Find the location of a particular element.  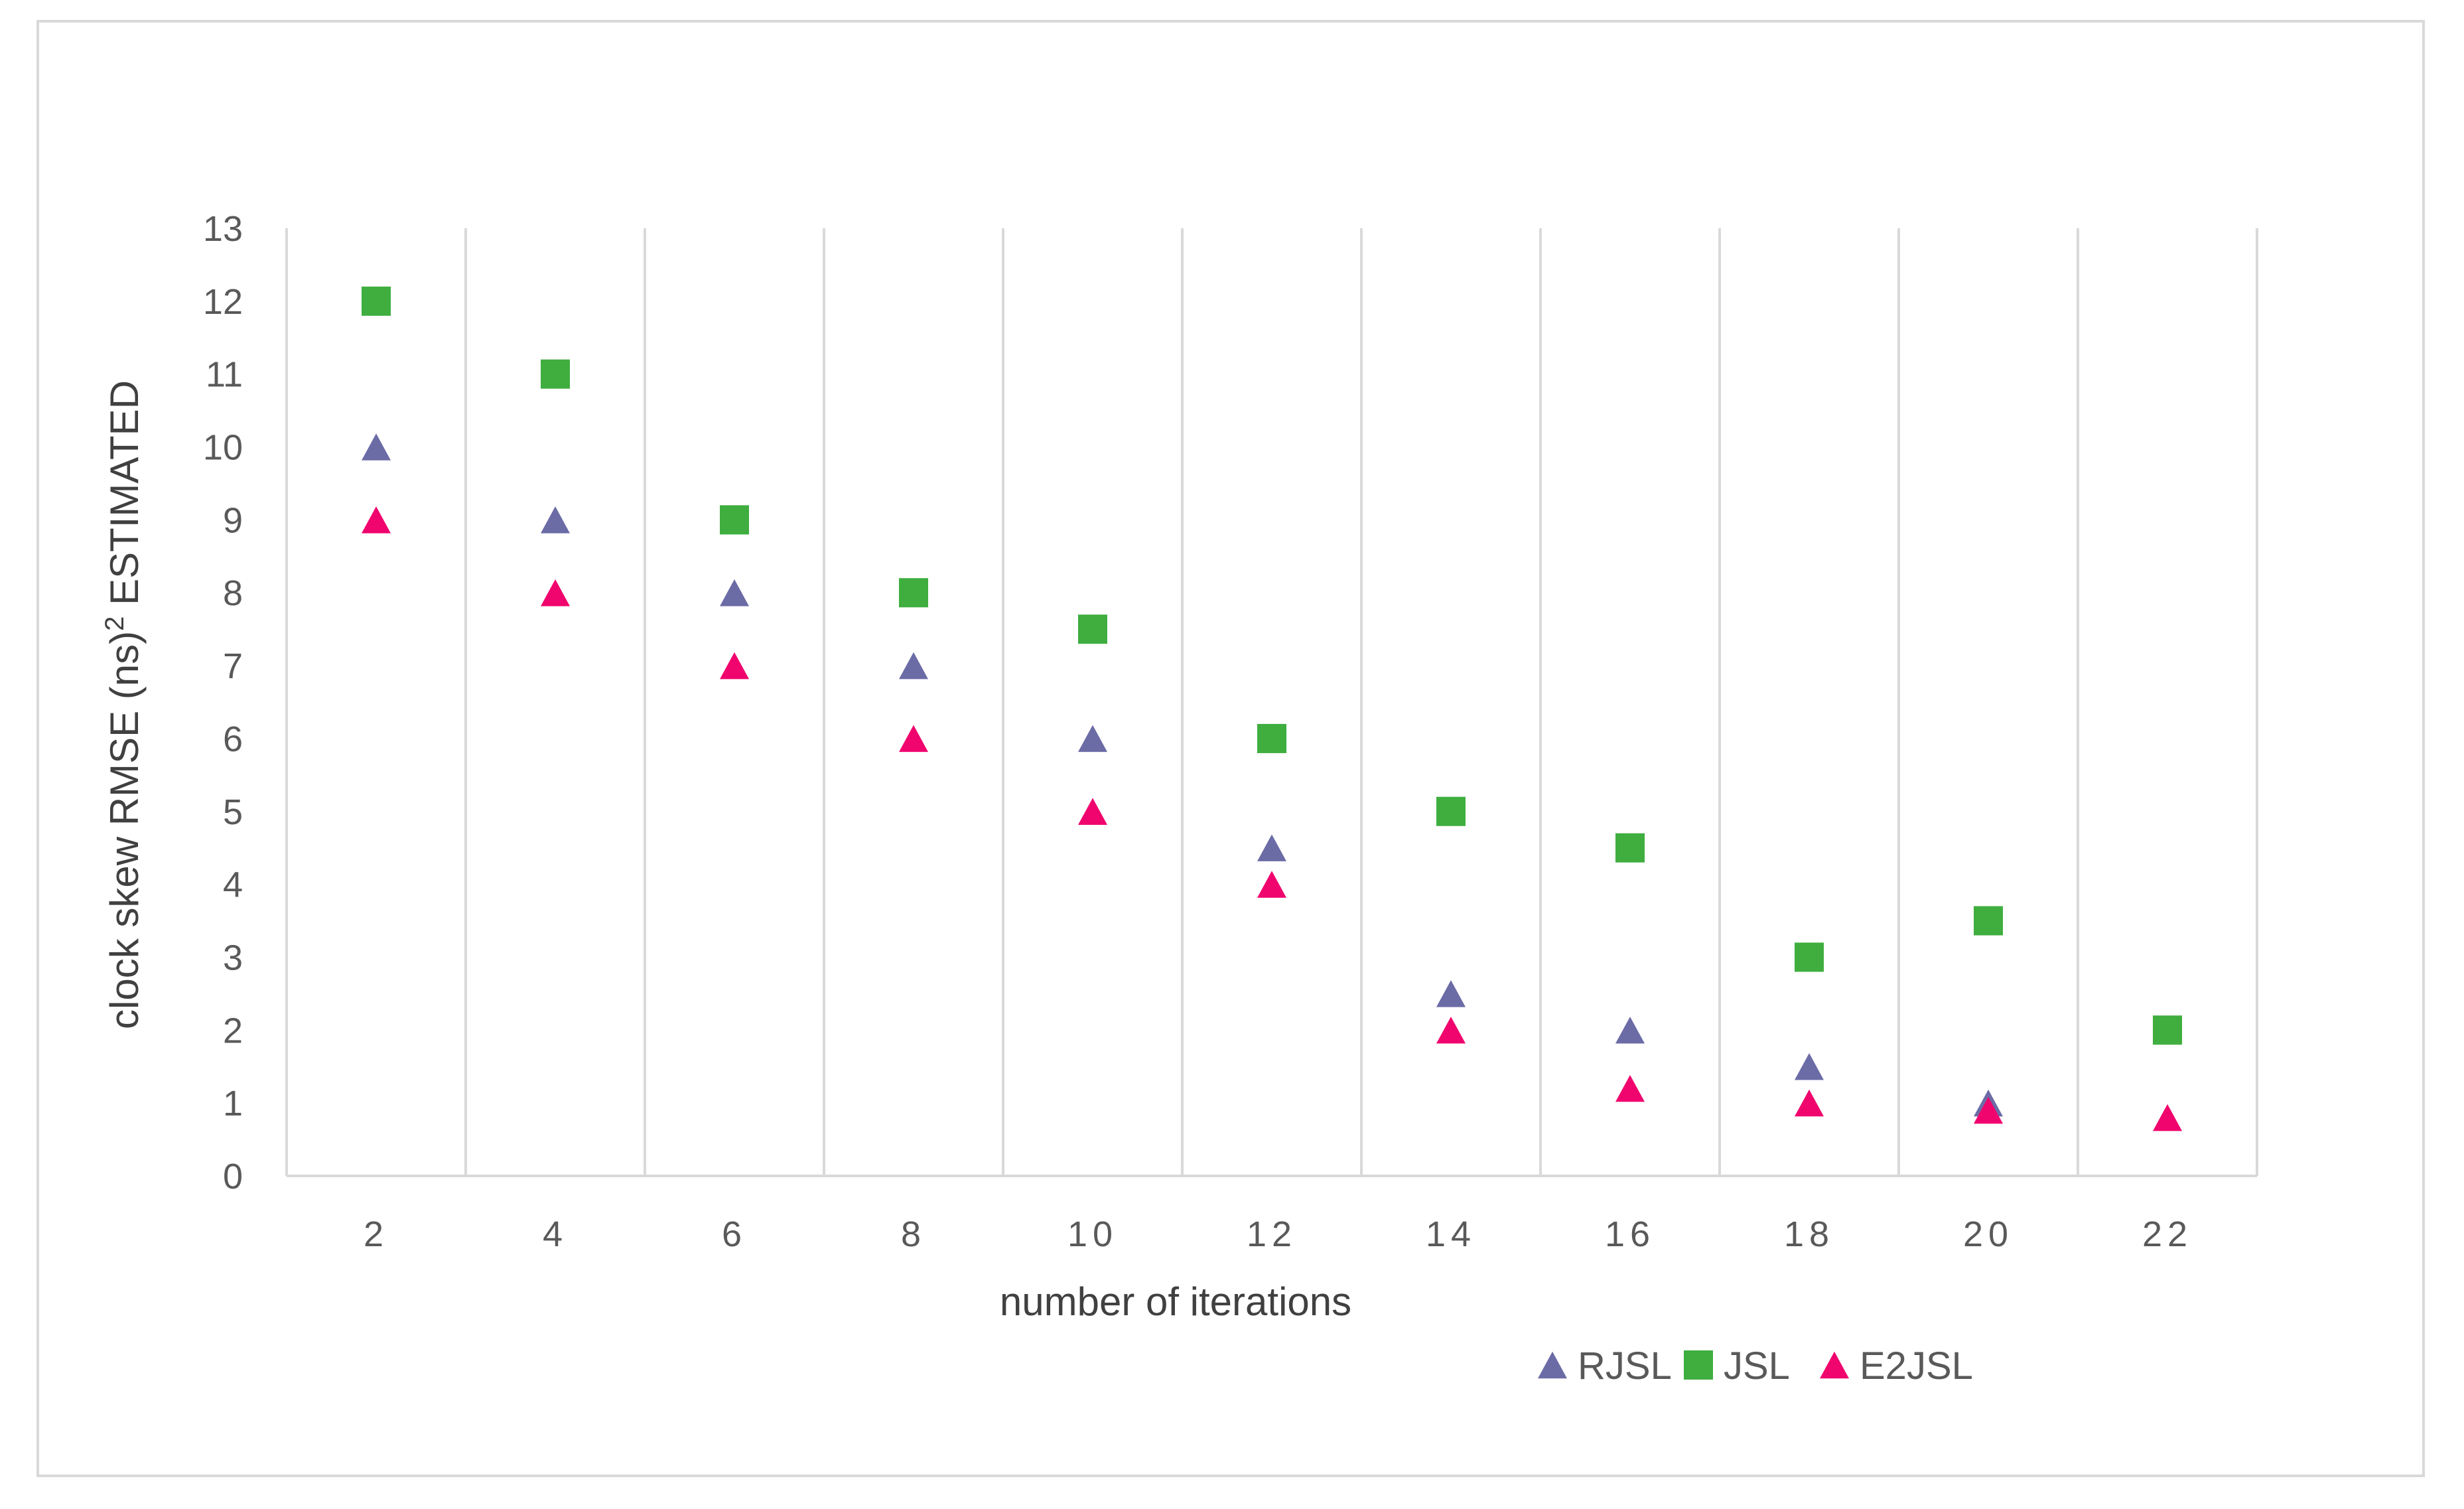

y-tick-label: 2 is located at coordinates (233, 1030).